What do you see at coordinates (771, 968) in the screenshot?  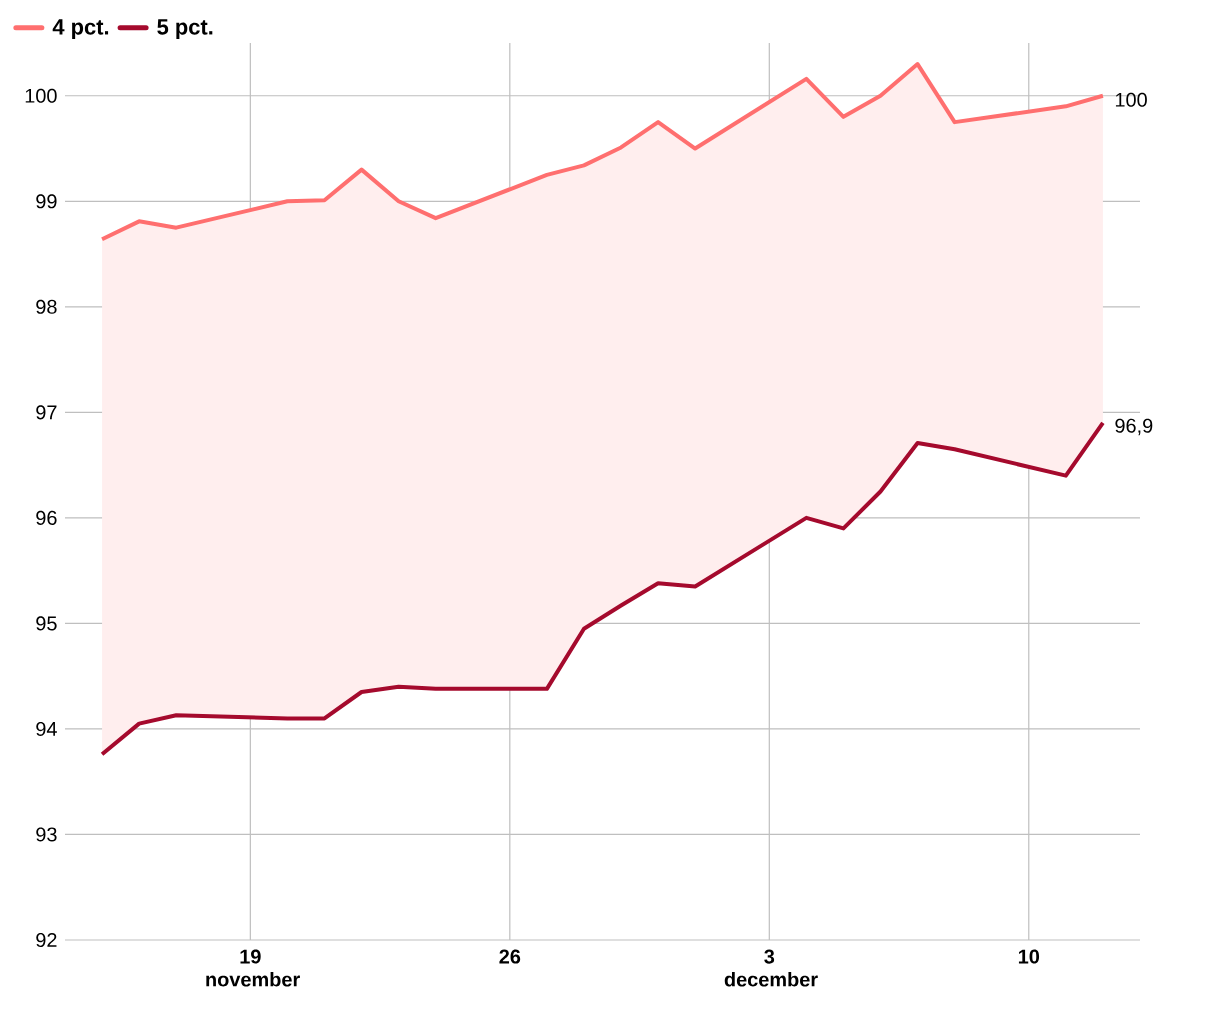 I see `x-tick-label: 3 december` at bounding box center [771, 968].